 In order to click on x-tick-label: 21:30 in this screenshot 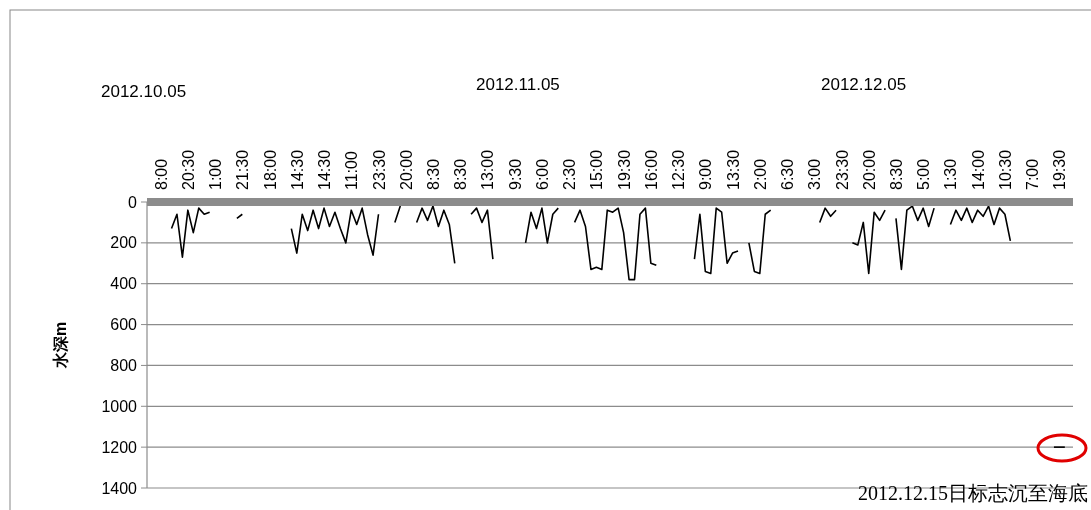, I will do `click(243, 169)`.